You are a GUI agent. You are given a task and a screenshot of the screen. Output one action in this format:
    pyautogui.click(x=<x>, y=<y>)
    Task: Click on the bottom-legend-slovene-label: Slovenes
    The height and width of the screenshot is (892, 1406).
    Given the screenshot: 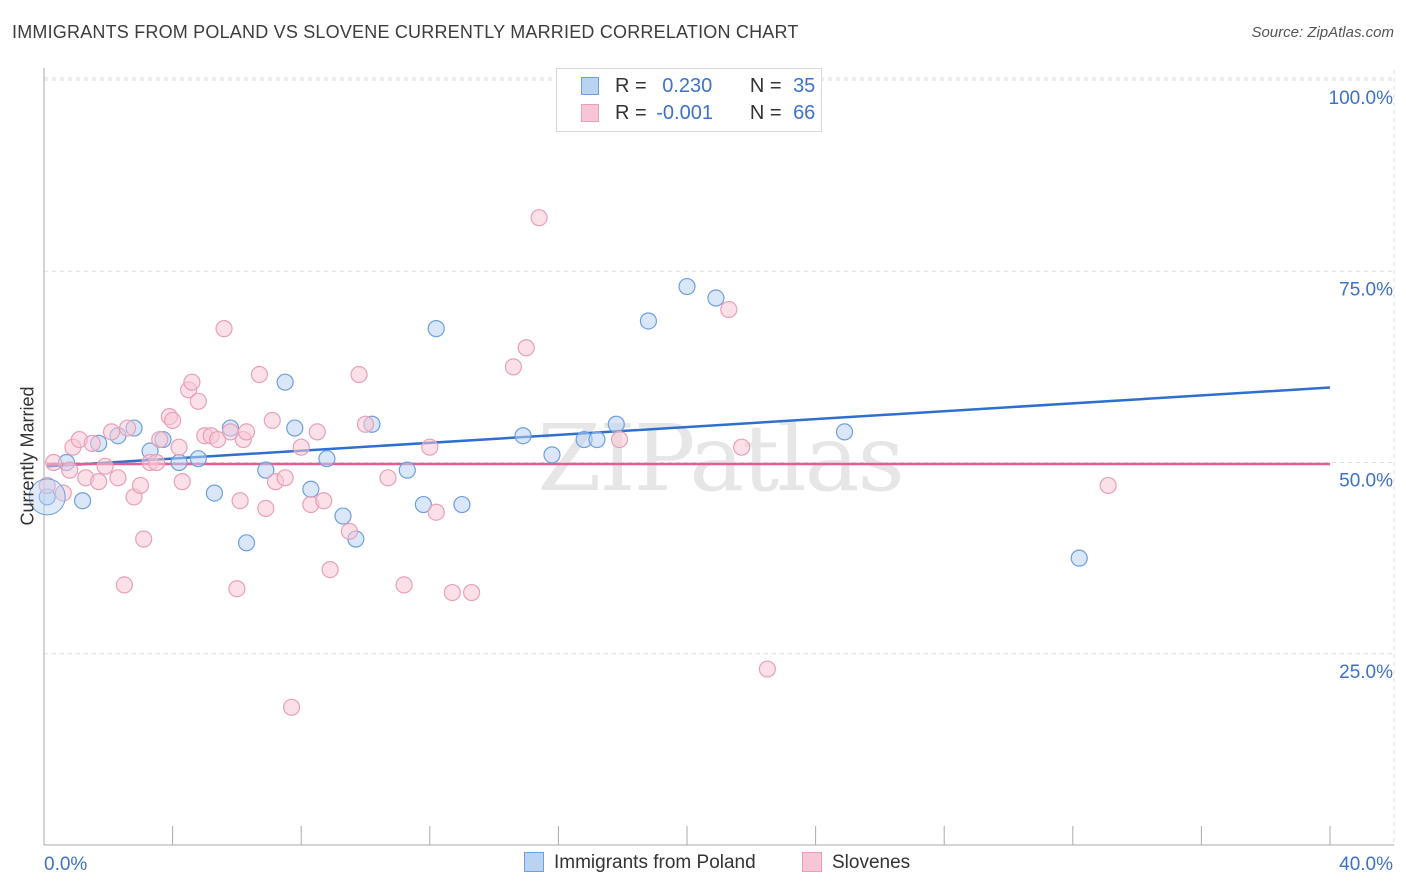 What is the action you would take?
    pyautogui.click(x=871, y=862)
    